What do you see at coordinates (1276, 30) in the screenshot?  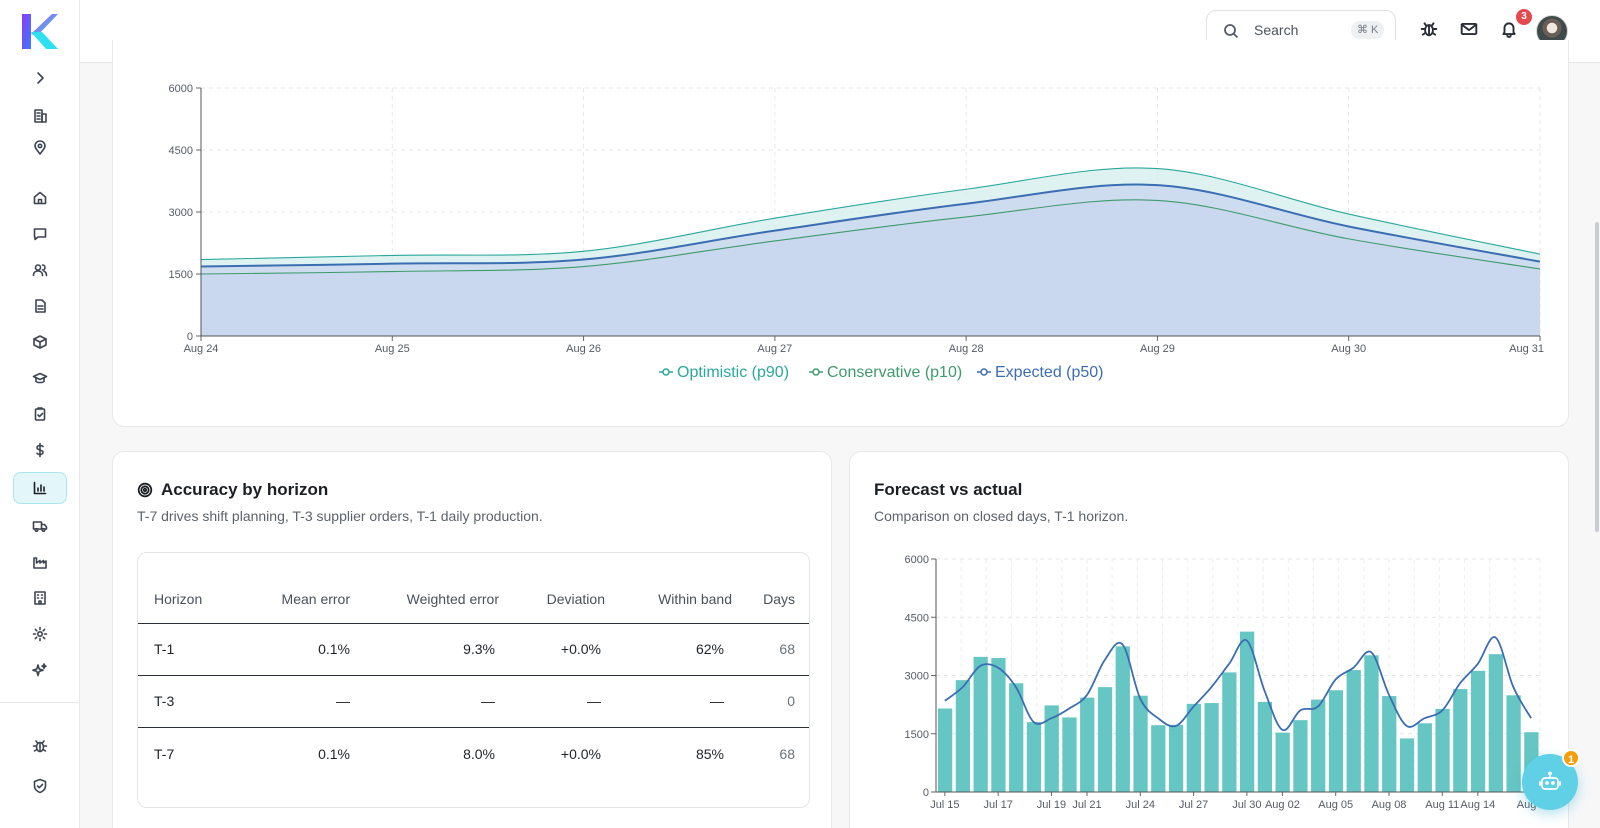 I see `search-placeholder: Search` at bounding box center [1276, 30].